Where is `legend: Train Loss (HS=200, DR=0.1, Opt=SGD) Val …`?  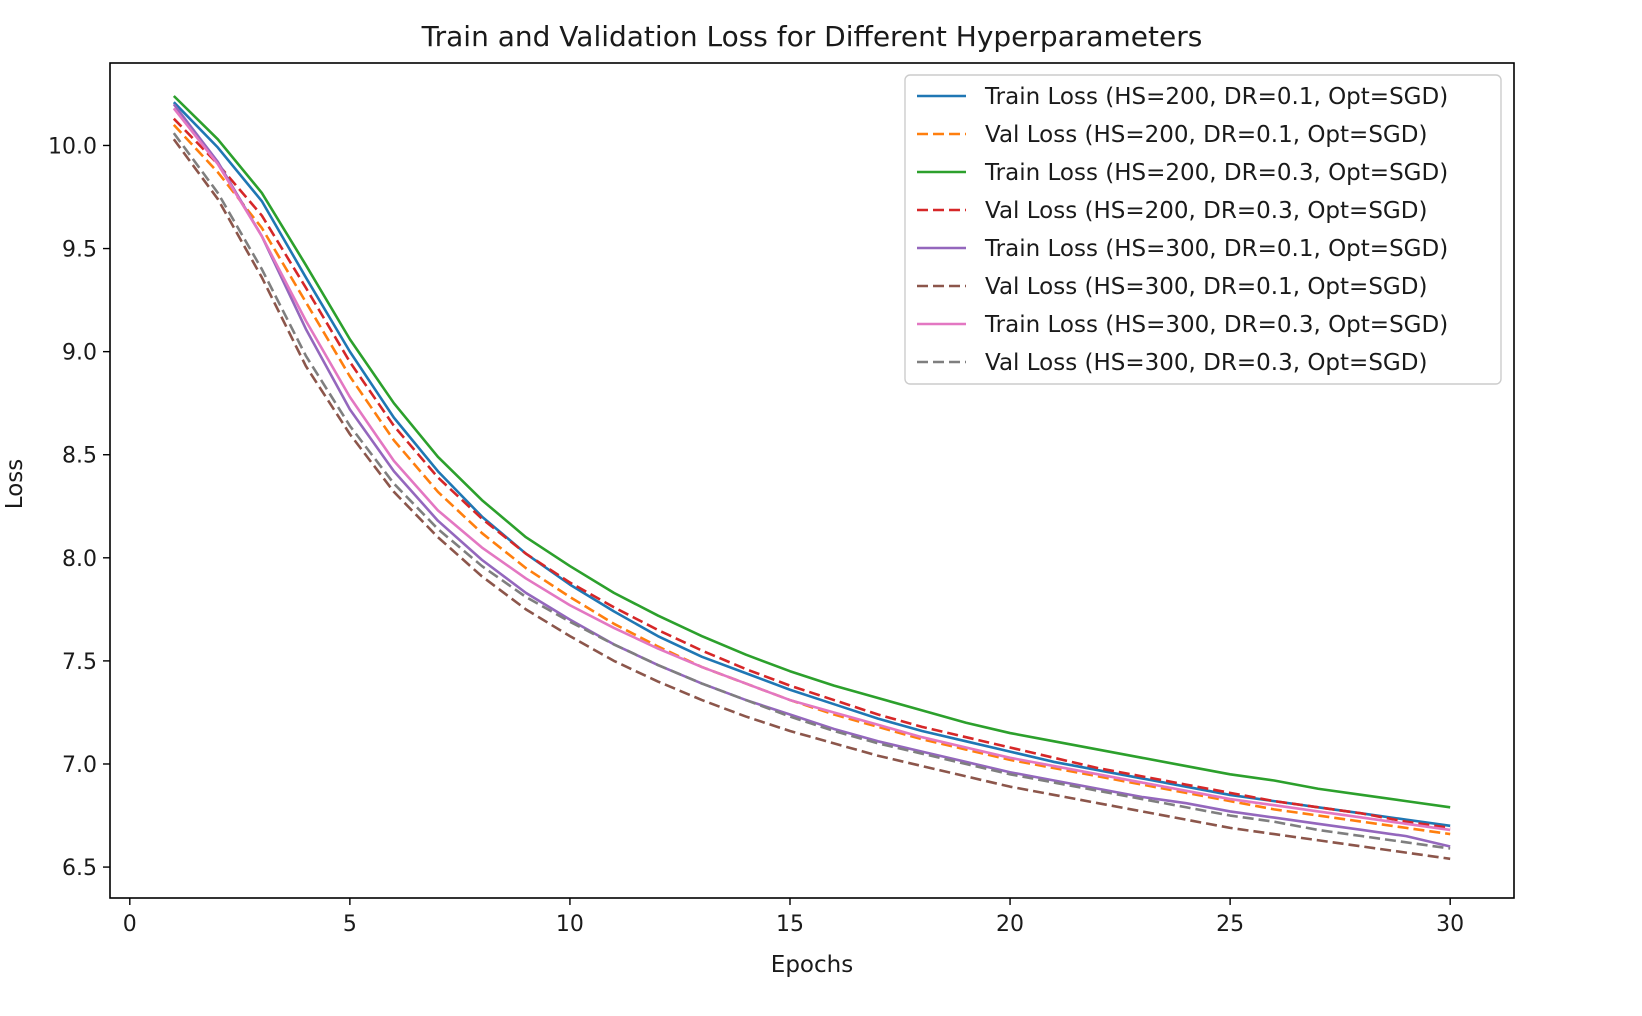
legend: Train Loss (HS=200, DR=0.1, Opt=SGD) Val … is located at coordinates (1203, 229).